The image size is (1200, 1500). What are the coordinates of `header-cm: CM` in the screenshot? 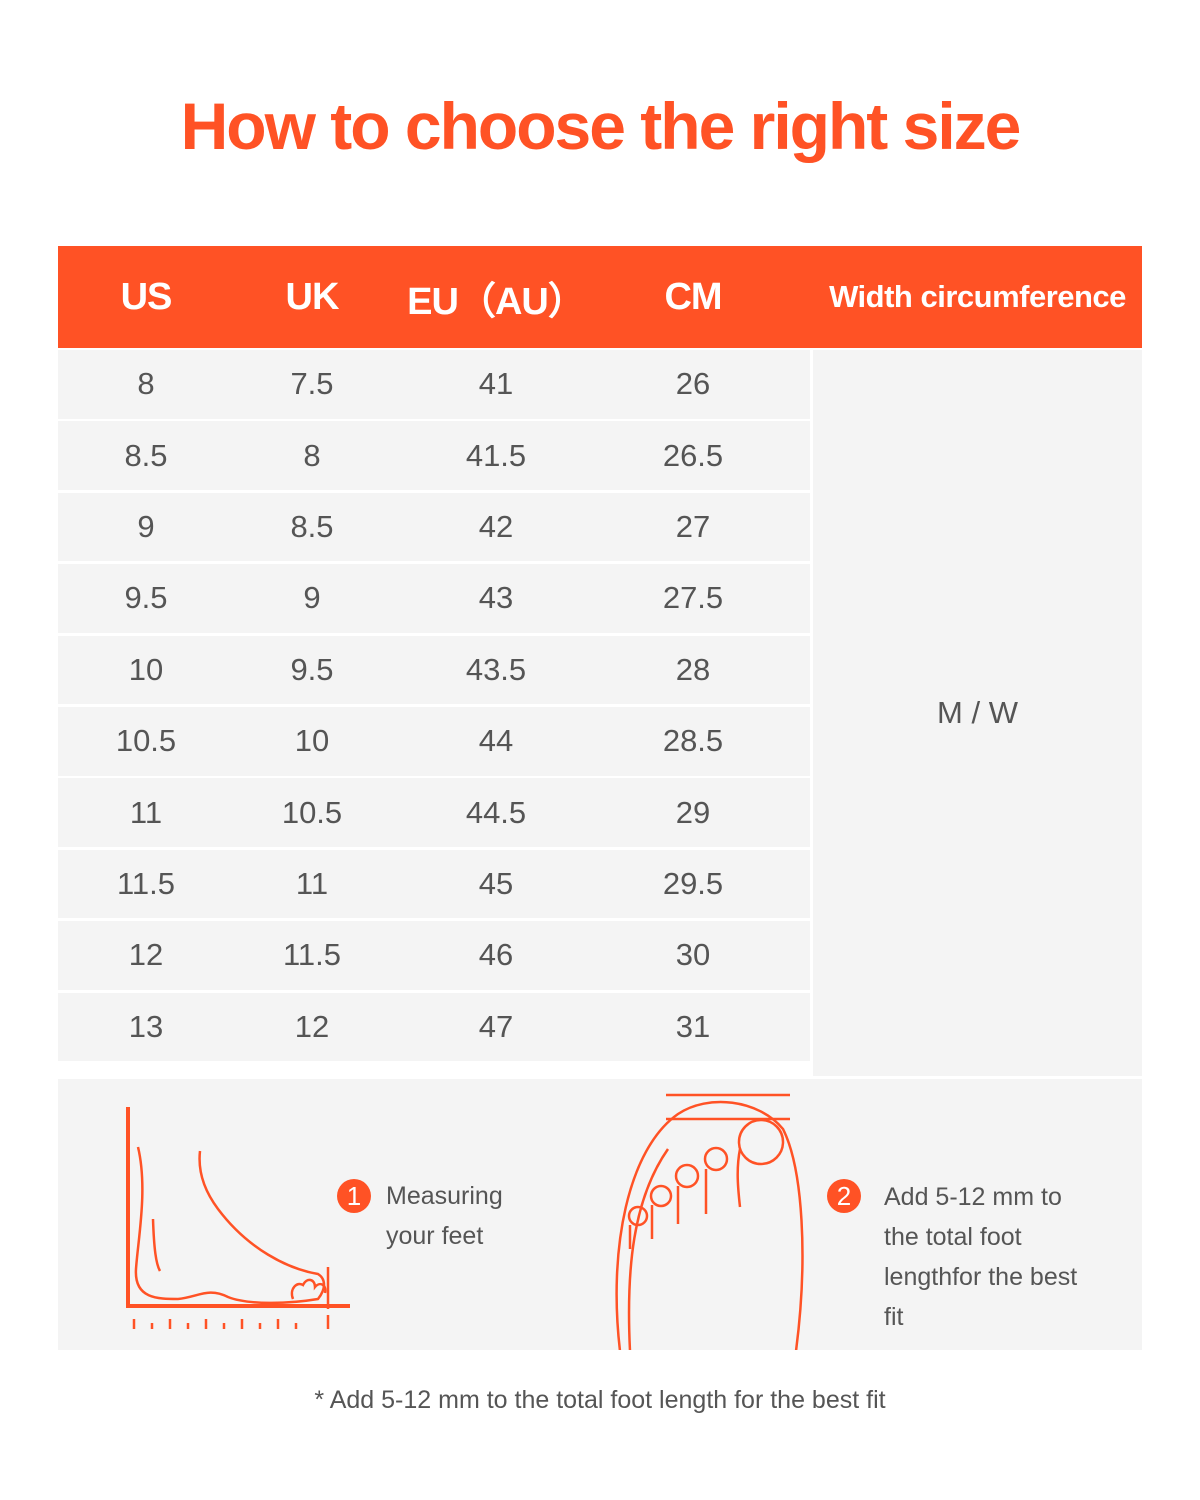 It's located at (693, 296).